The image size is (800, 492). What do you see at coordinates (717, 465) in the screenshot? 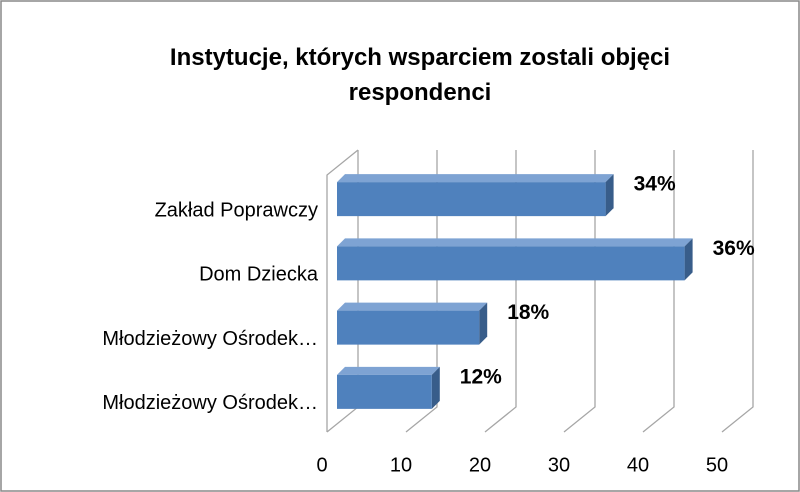
I see `x-tick-label: 50` at bounding box center [717, 465].